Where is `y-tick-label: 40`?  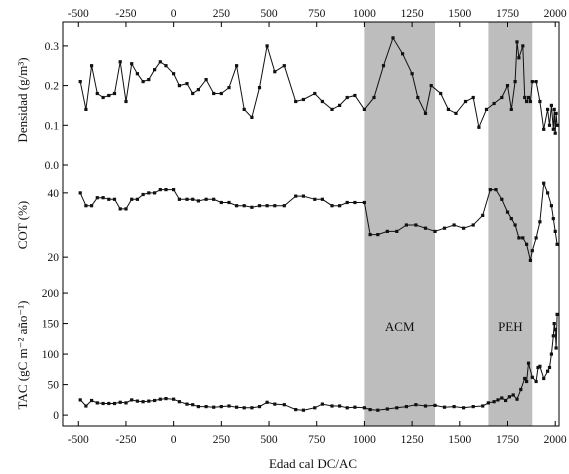 y-tick-label: 40 is located at coordinates (54, 194).